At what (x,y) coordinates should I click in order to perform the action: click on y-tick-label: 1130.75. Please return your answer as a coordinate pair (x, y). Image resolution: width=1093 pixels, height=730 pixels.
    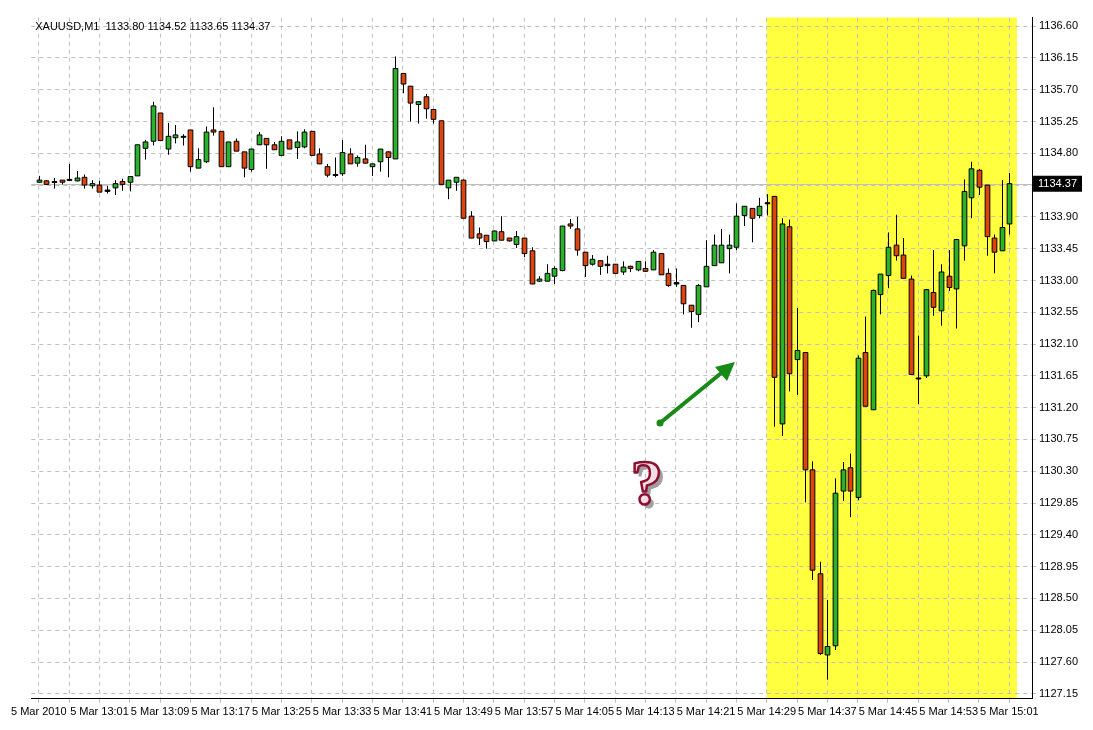
    Looking at the image, I should click on (1059, 438).